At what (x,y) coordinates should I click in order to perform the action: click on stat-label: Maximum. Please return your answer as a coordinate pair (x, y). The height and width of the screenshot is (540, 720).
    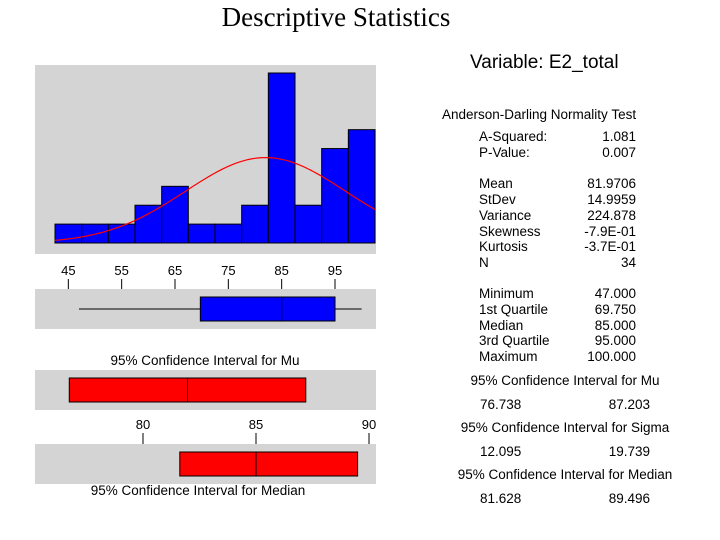
    Looking at the image, I should click on (508, 356).